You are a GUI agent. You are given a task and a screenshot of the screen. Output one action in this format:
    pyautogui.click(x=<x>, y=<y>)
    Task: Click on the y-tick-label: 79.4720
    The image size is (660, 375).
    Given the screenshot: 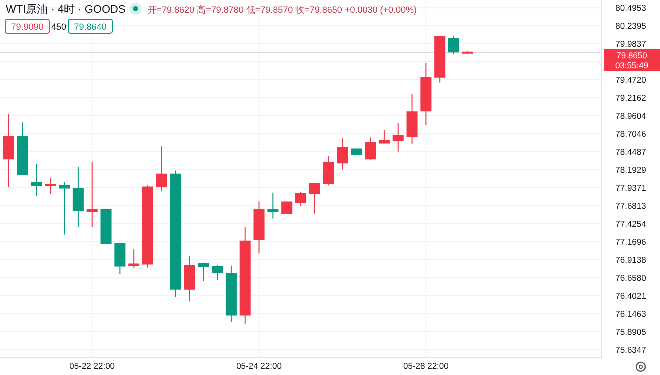 What is the action you would take?
    pyautogui.click(x=631, y=80)
    